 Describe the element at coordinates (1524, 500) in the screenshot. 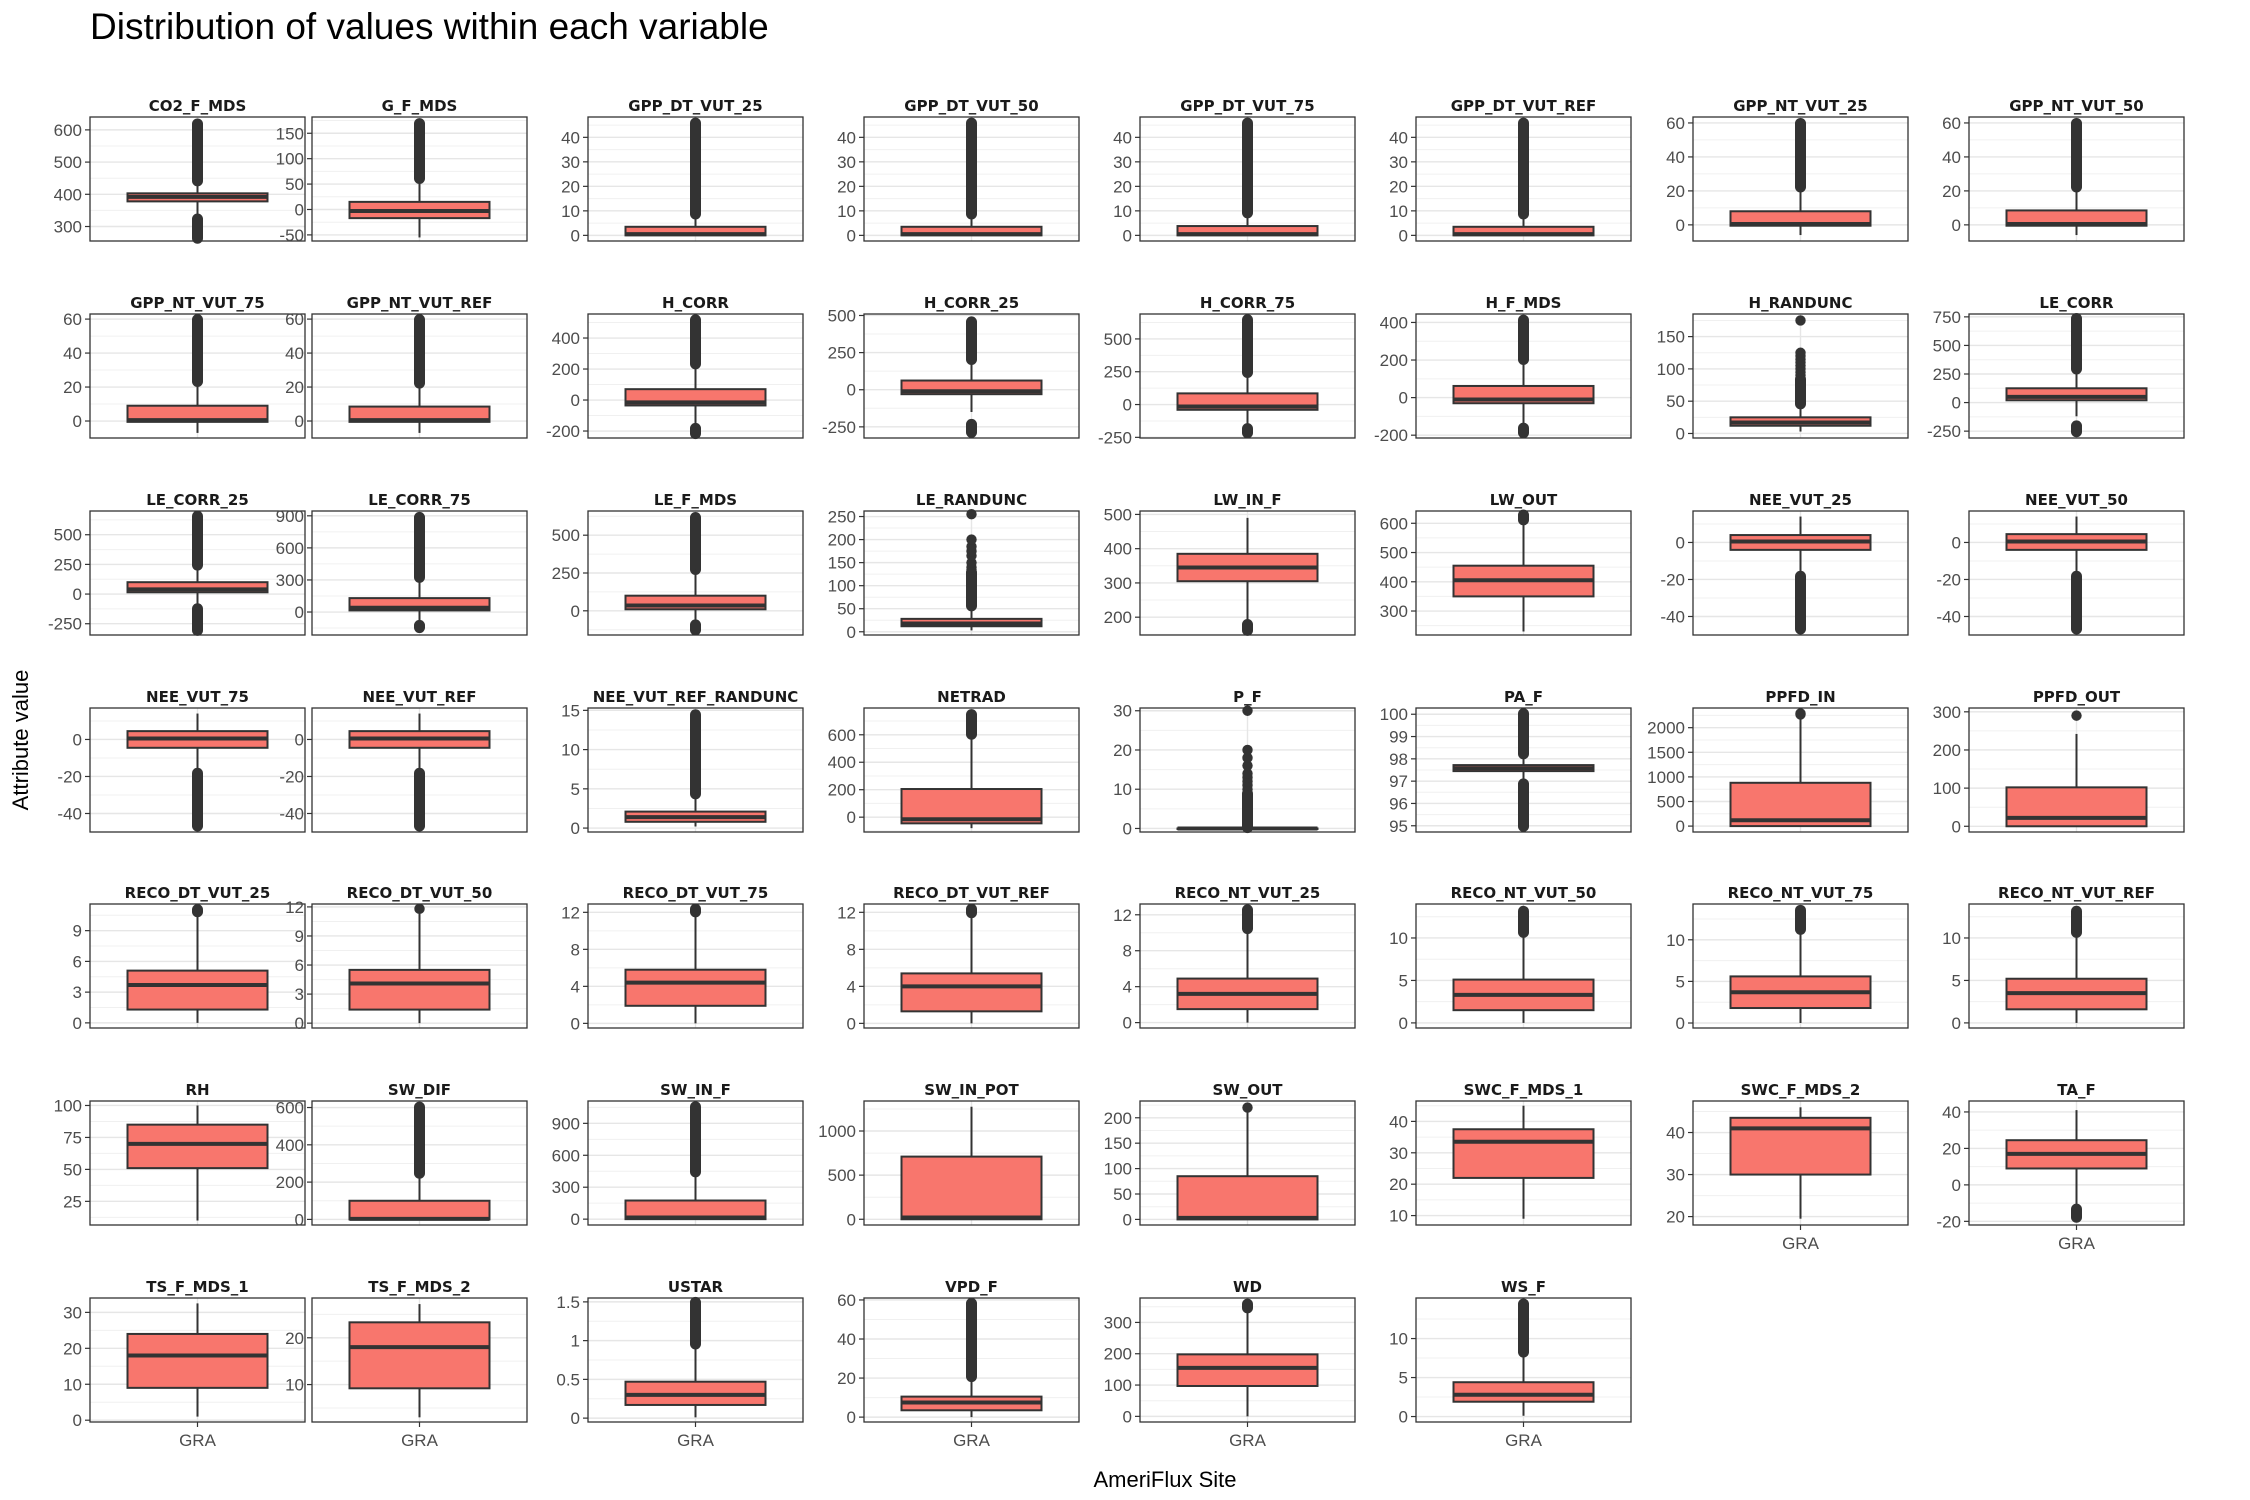

I see `panel-title: LW_OUT` at that location.